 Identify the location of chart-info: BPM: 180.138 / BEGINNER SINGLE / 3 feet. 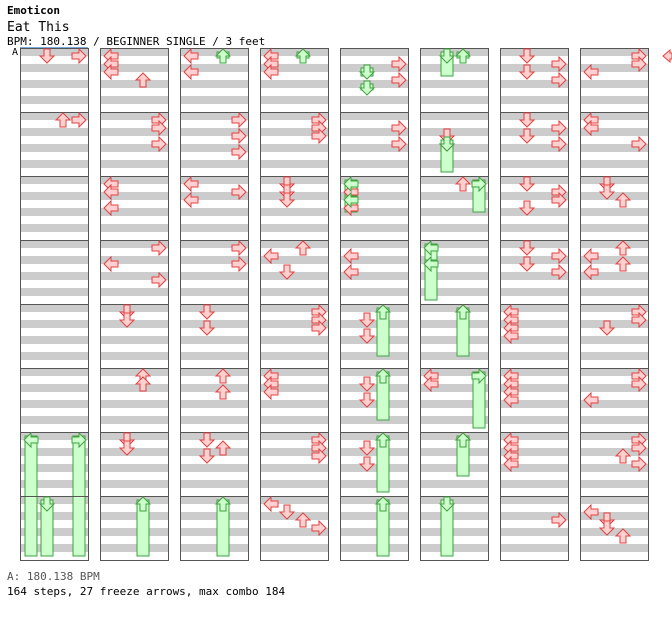
(136, 41).